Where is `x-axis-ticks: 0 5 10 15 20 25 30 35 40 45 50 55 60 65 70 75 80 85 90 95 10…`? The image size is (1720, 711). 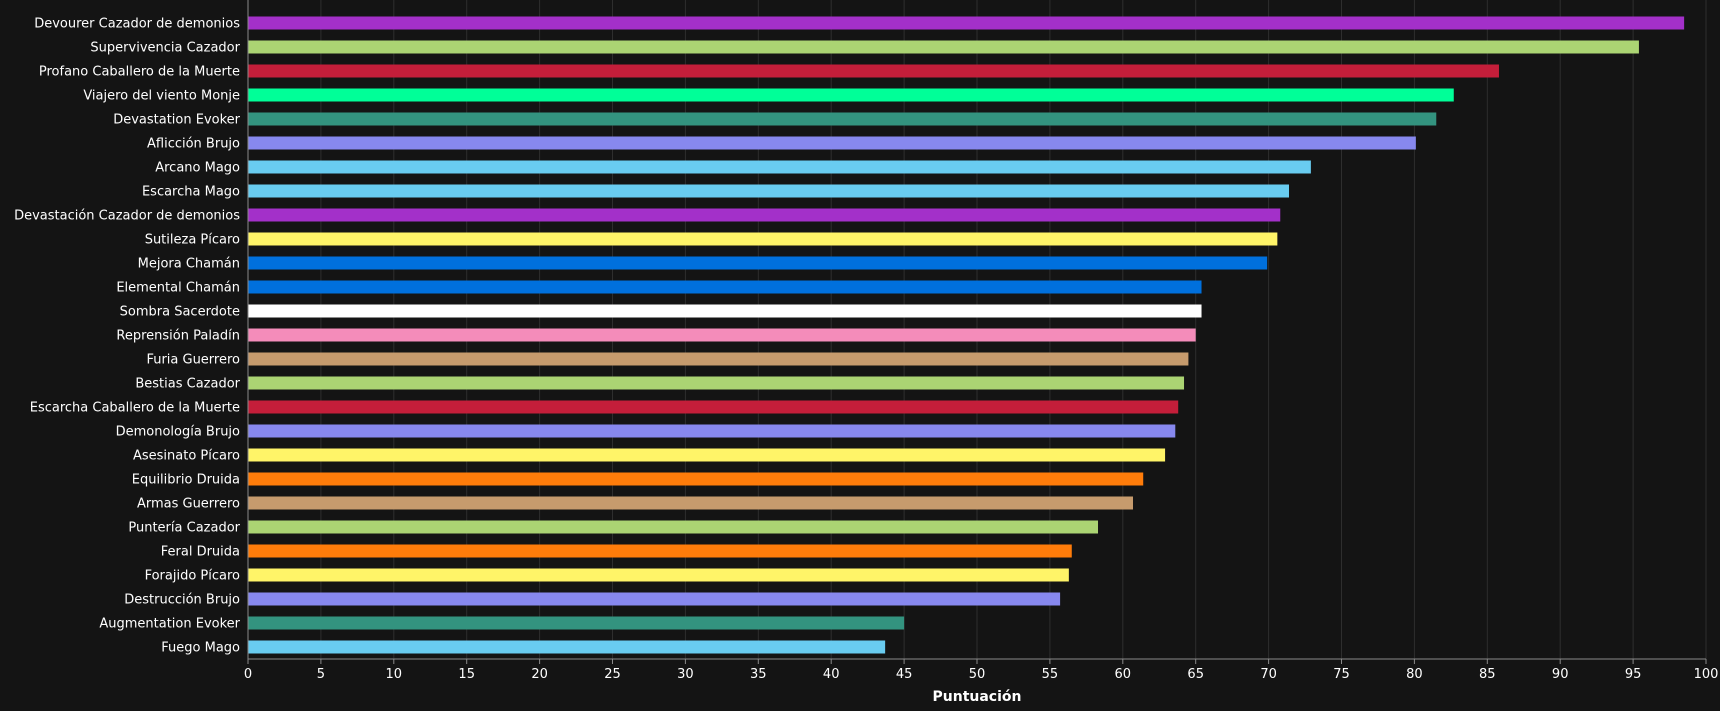 x-axis-ticks: 0 5 10 15 20 25 30 35 40 45 50 55 60 65 70 75 80 85 90 95 10… is located at coordinates (981, 670).